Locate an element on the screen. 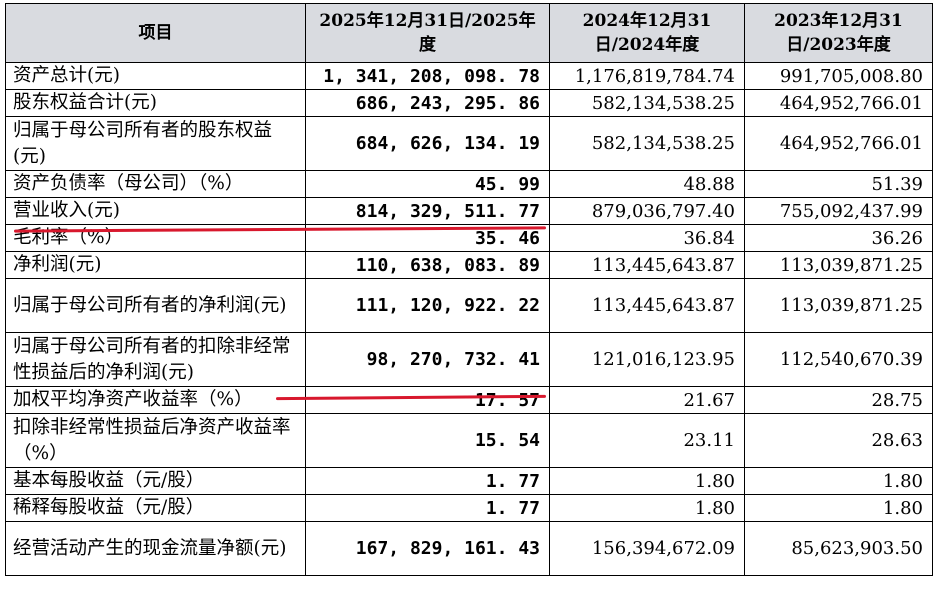  table-row: 资产负债率（母公司）（%） 45. 99 48.88 51.39 is located at coordinates (469, 184).